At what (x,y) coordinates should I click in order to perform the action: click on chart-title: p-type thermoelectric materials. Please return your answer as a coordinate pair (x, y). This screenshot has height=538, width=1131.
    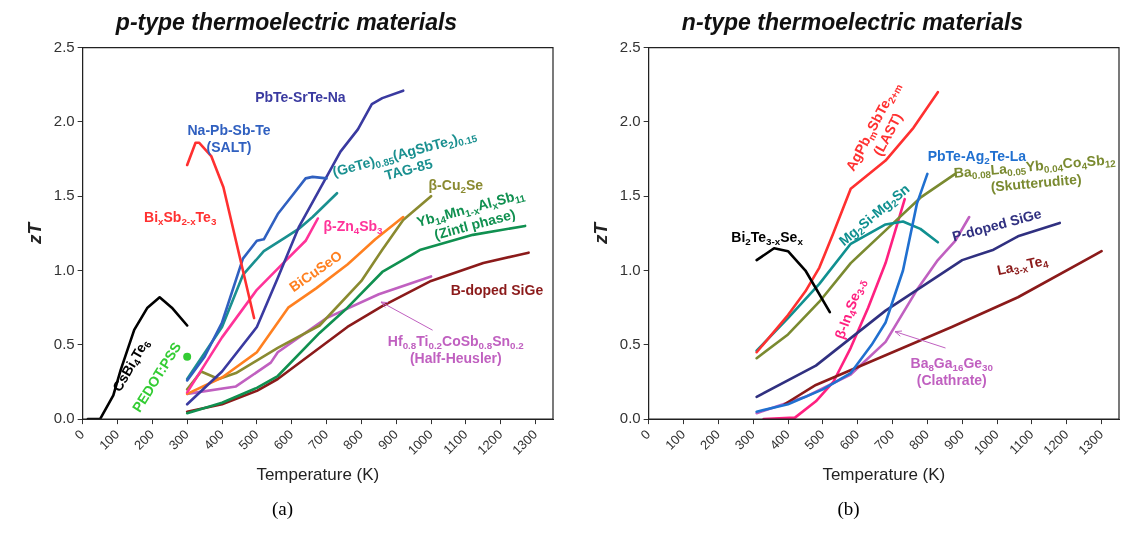
    Looking at the image, I should click on (286, 22).